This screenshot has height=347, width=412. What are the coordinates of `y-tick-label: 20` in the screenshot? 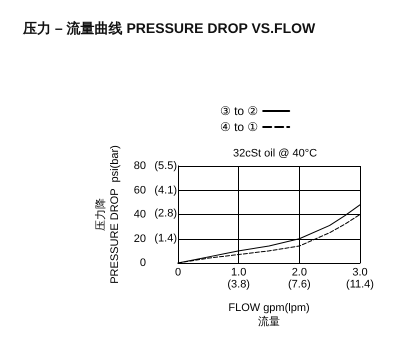 It's located at (140, 238).